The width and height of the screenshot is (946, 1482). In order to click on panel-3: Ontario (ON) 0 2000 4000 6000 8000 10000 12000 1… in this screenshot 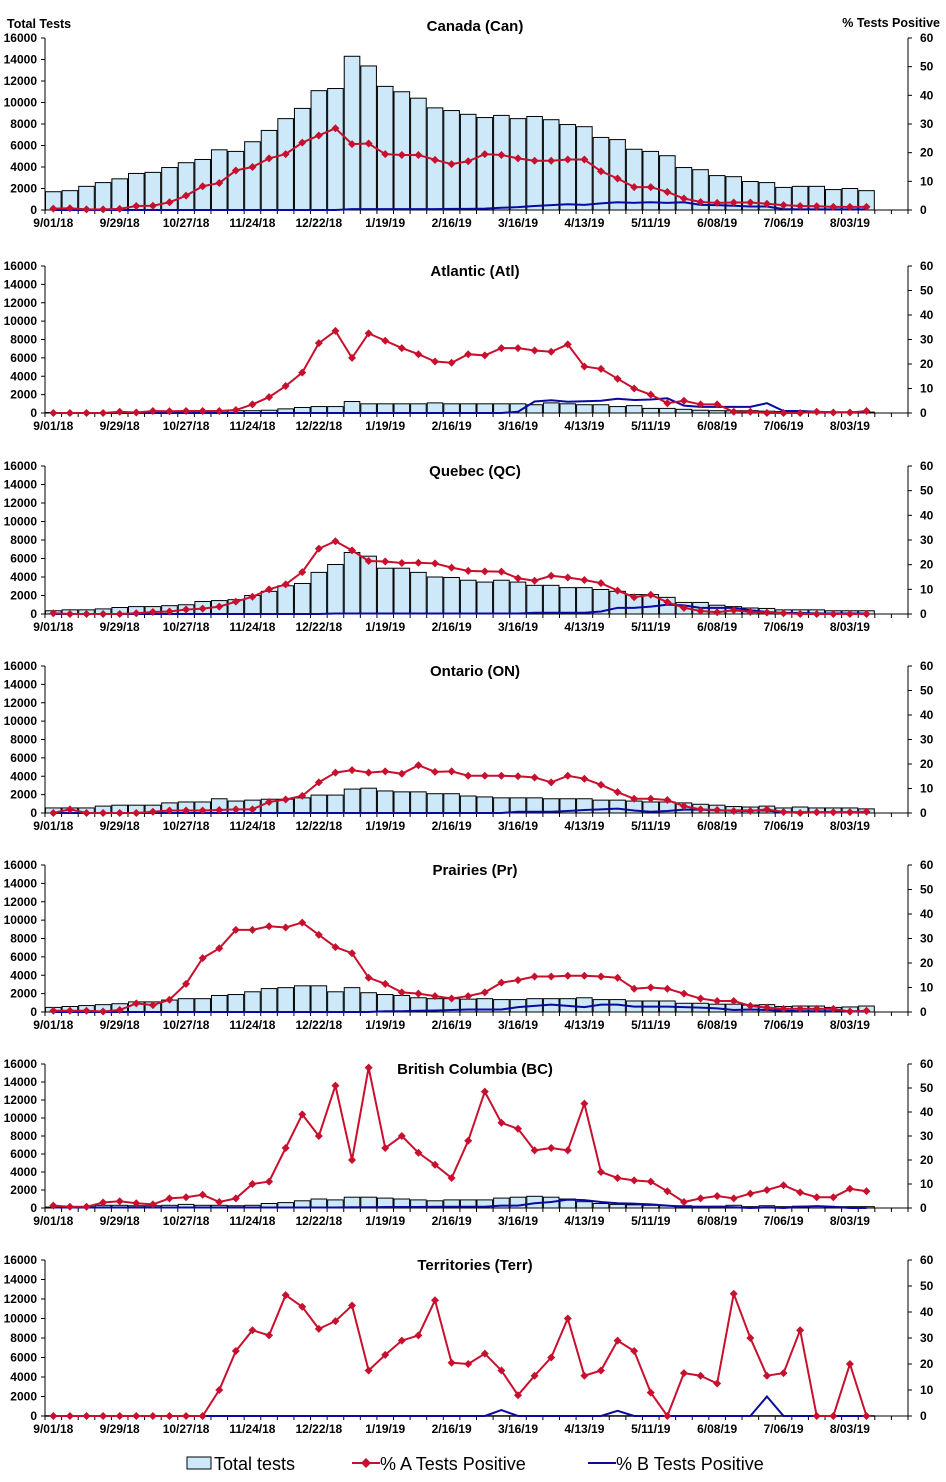, I will do `click(469, 746)`.